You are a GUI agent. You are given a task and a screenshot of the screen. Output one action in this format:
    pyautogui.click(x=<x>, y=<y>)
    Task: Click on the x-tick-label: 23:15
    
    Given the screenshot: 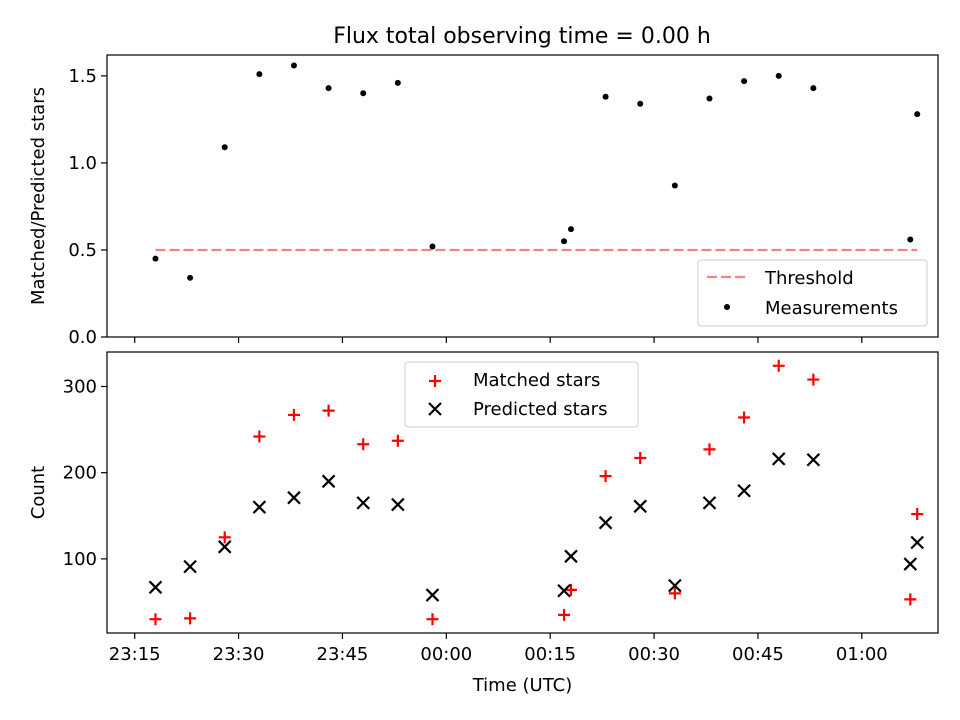 What is the action you would take?
    pyautogui.click(x=135, y=654)
    